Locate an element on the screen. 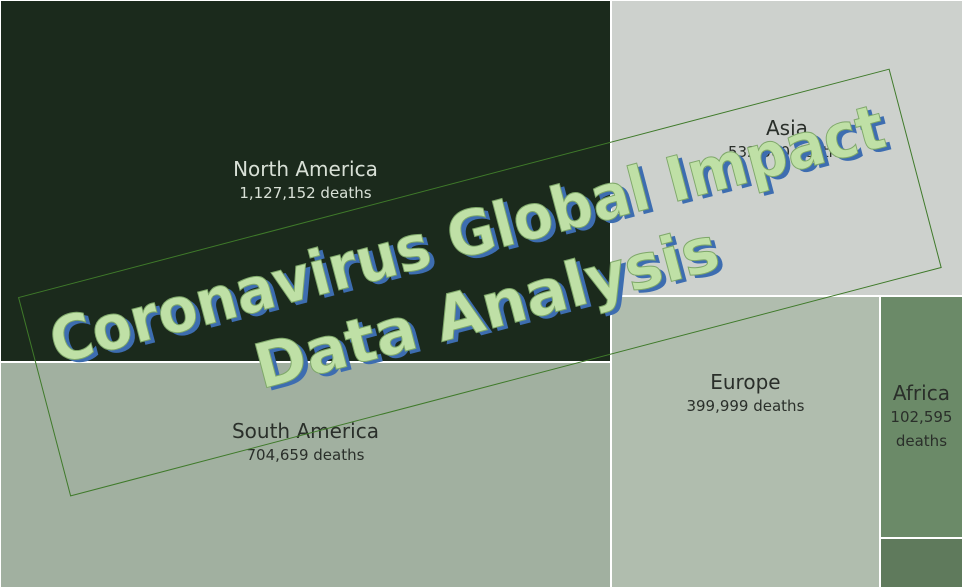 The width and height of the screenshot is (963, 588). value-label: 1,127,152 deaths is located at coordinates (305, 192).